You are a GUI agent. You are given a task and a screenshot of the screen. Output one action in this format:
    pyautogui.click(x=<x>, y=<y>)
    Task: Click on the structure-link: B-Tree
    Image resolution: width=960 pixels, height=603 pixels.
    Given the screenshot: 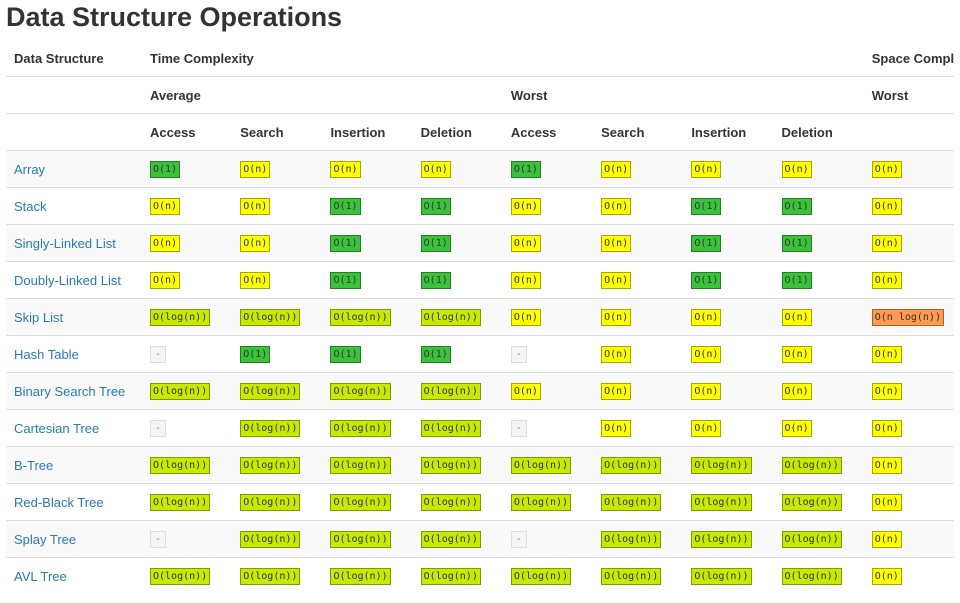 What is the action you would take?
    pyautogui.click(x=34, y=465)
    